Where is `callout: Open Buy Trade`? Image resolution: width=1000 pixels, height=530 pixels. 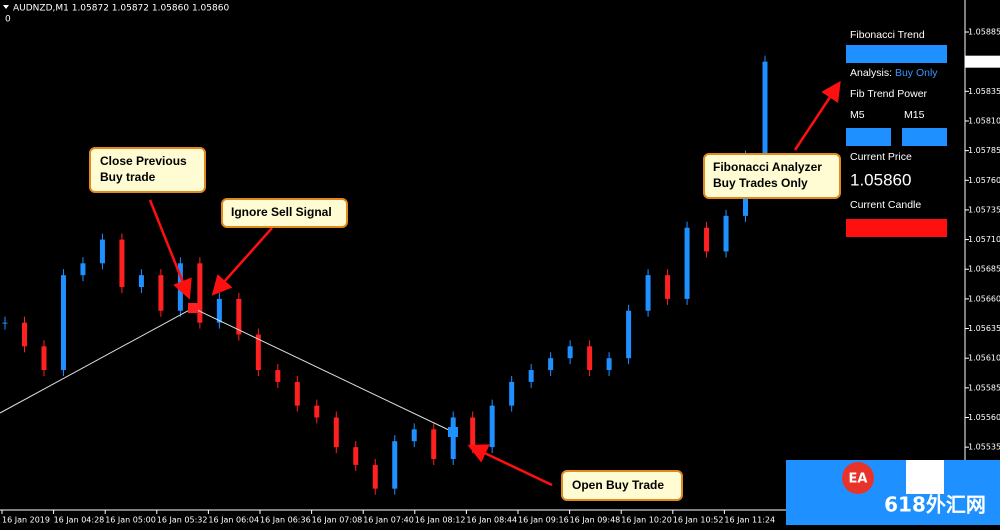 callout: Open Buy Trade is located at coordinates (618, 485).